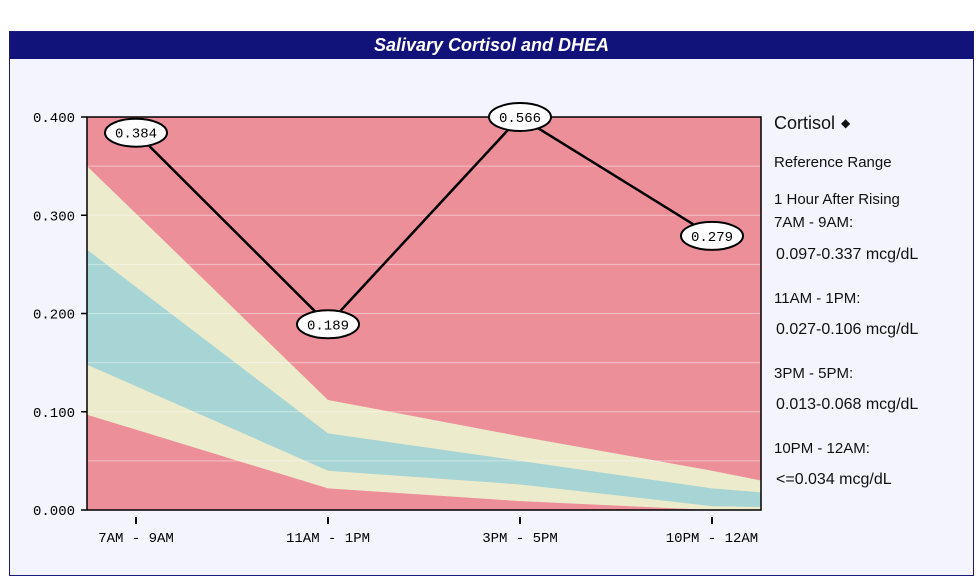  What do you see at coordinates (712, 539) in the screenshot?
I see `x-tick-label: 10PM - 12AM` at bounding box center [712, 539].